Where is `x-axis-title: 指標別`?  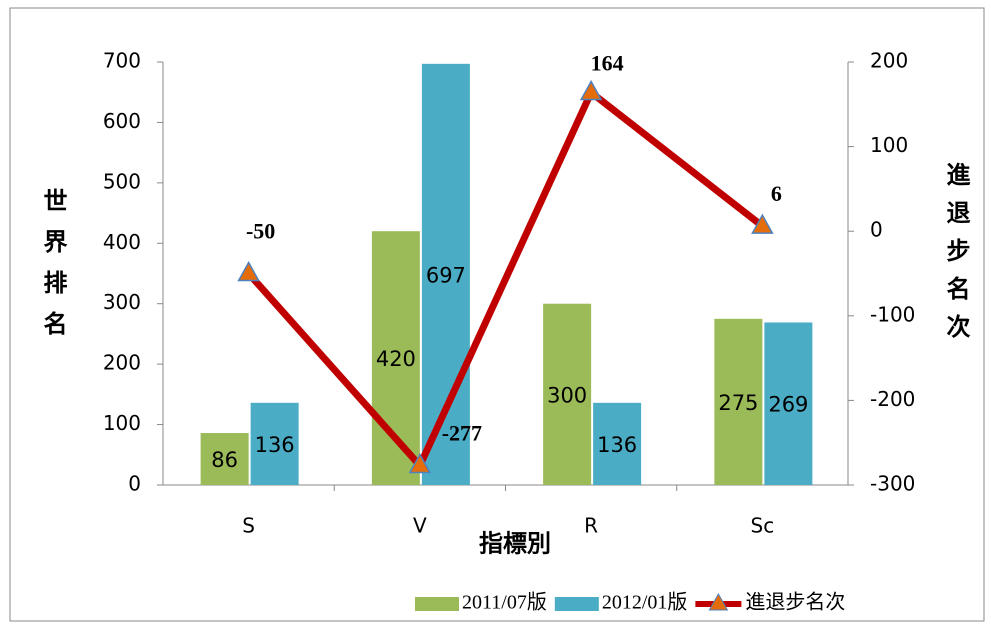 x-axis-title: 指標別 is located at coordinates (515, 544).